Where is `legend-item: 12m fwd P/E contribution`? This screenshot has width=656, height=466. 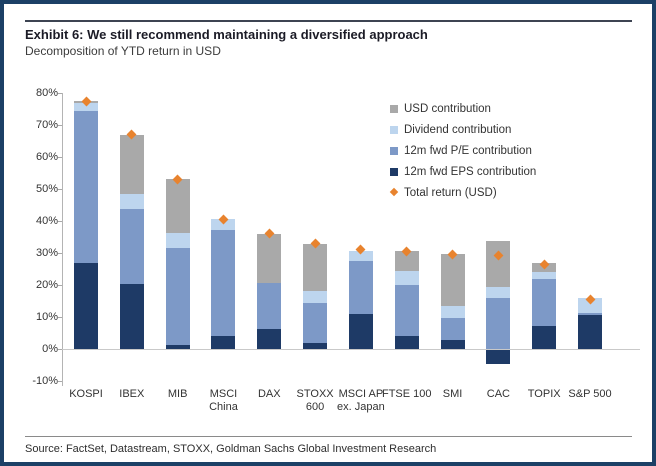 legend-item: 12m fwd P/E contribution is located at coordinates (463, 151).